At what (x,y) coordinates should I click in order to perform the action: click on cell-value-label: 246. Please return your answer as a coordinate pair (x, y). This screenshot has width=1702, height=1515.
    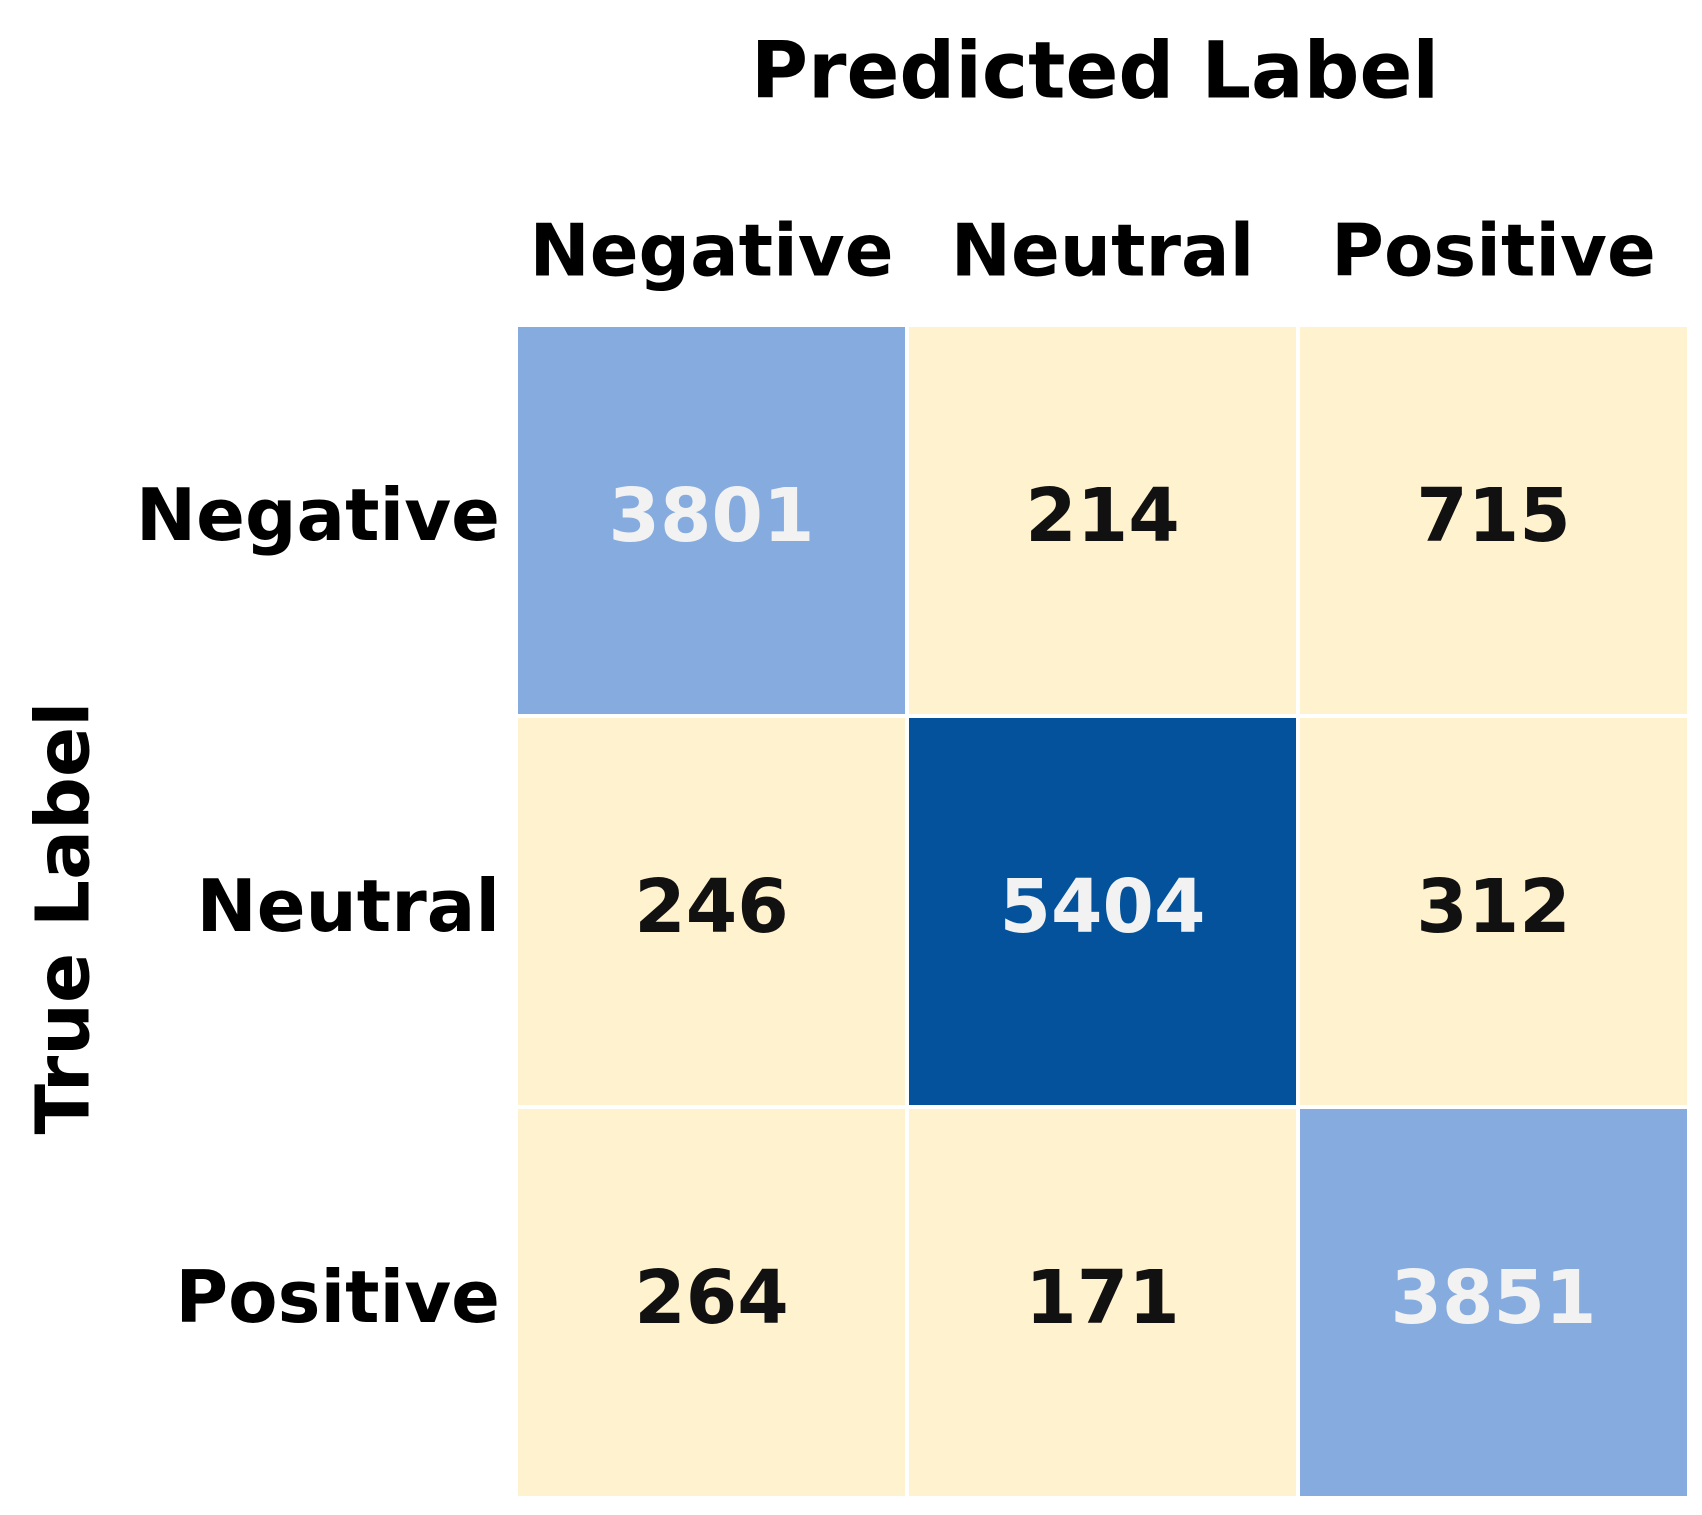
    Looking at the image, I should click on (711, 907).